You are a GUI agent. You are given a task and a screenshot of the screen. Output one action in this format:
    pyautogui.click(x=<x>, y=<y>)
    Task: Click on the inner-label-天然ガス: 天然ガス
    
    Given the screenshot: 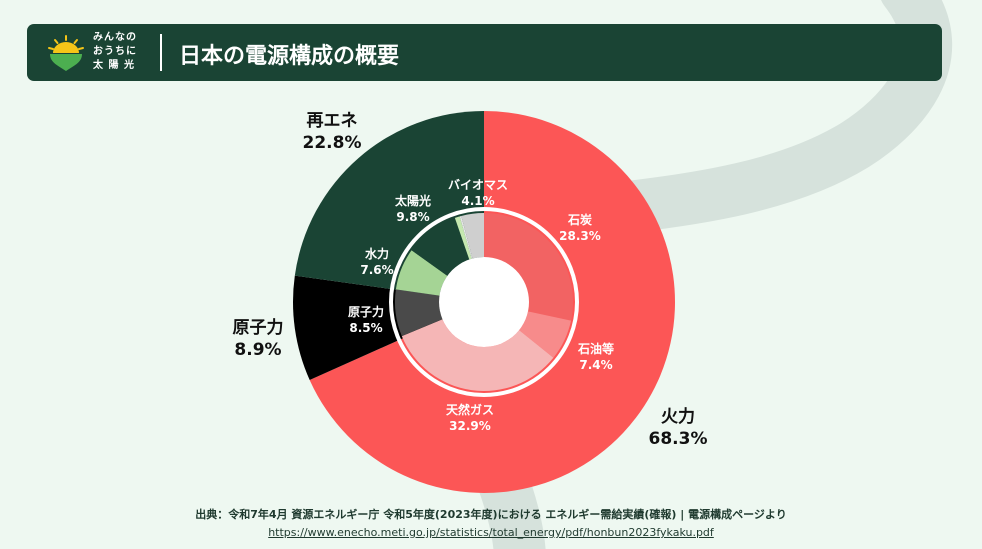 What is the action you would take?
    pyautogui.click(x=470, y=409)
    